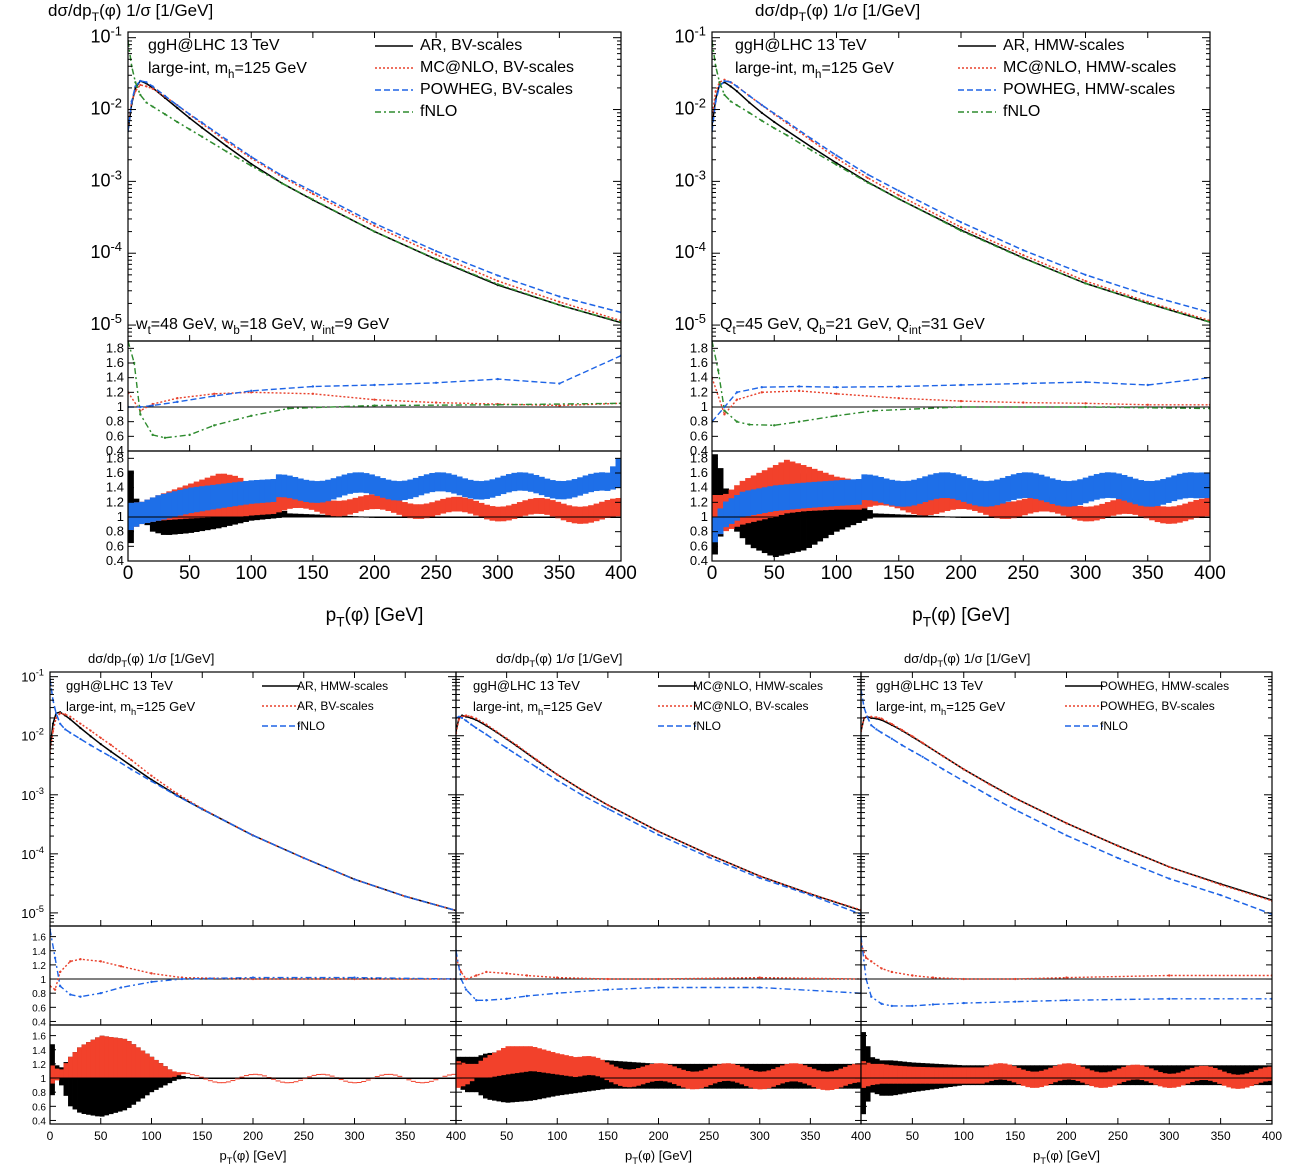  Describe the element at coordinates (253, 974) in the screenshot. I see `ratio-line-mcatnlo` at that location.